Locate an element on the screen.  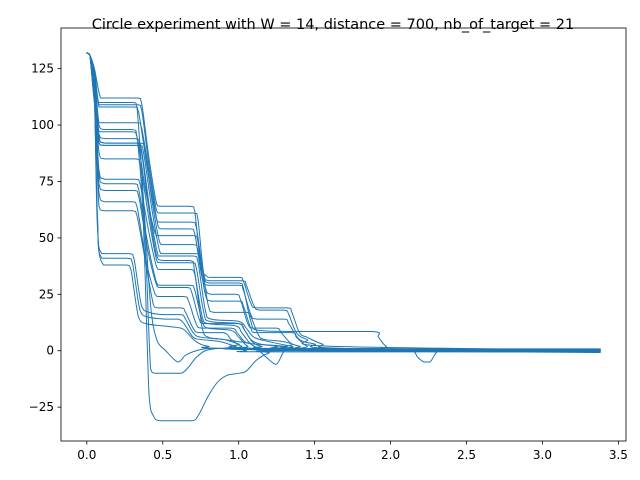
x-tick-label: 3.0 is located at coordinates (542, 455).